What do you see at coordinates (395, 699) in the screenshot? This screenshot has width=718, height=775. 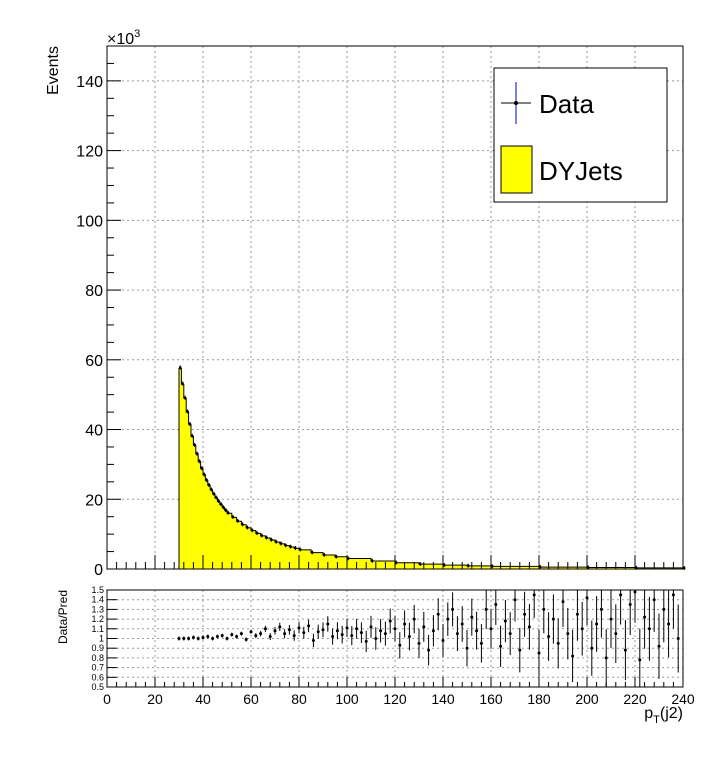 I see `x-tick-label: 120` at bounding box center [395, 699].